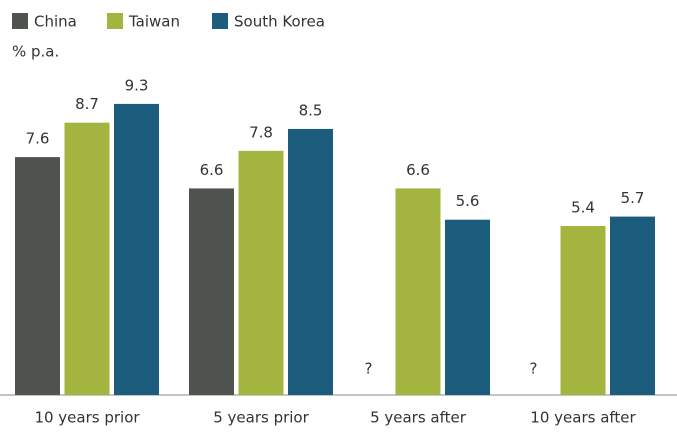  What do you see at coordinates (583, 418) in the screenshot?
I see `x-tick-label: 10 years after` at bounding box center [583, 418].